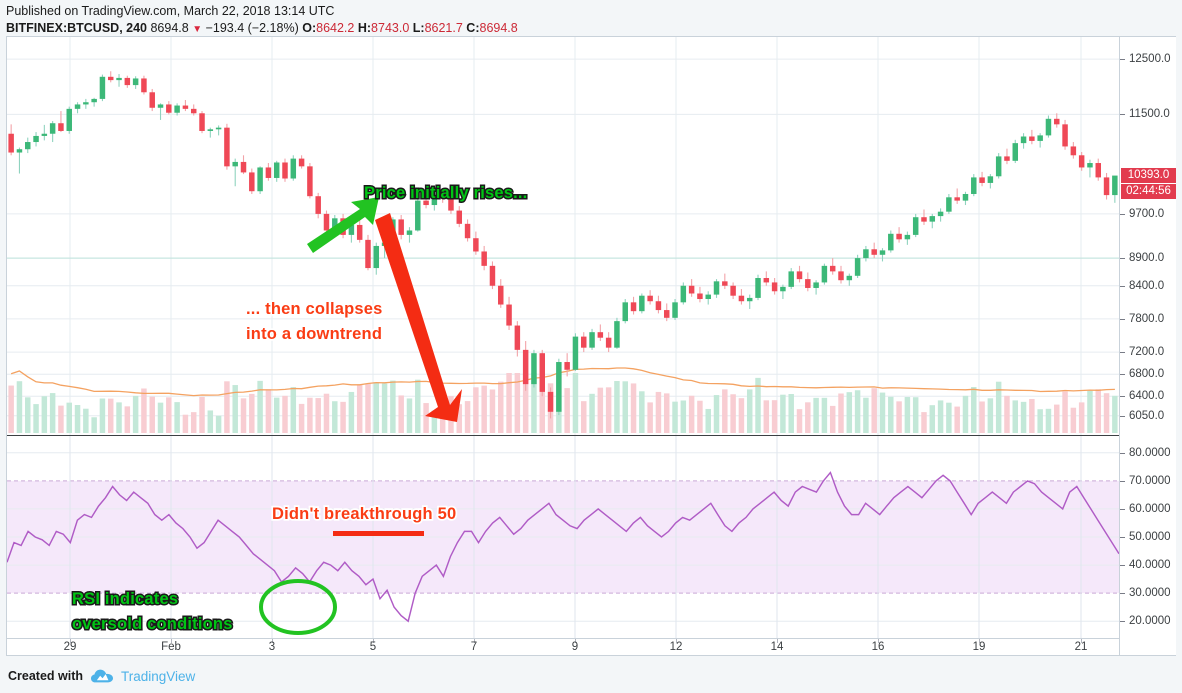  Describe the element at coordinates (124, 599) in the screenshot. I see `annotation-rsi-oversold-line1: RSI indicates RSI indicates` at that location.